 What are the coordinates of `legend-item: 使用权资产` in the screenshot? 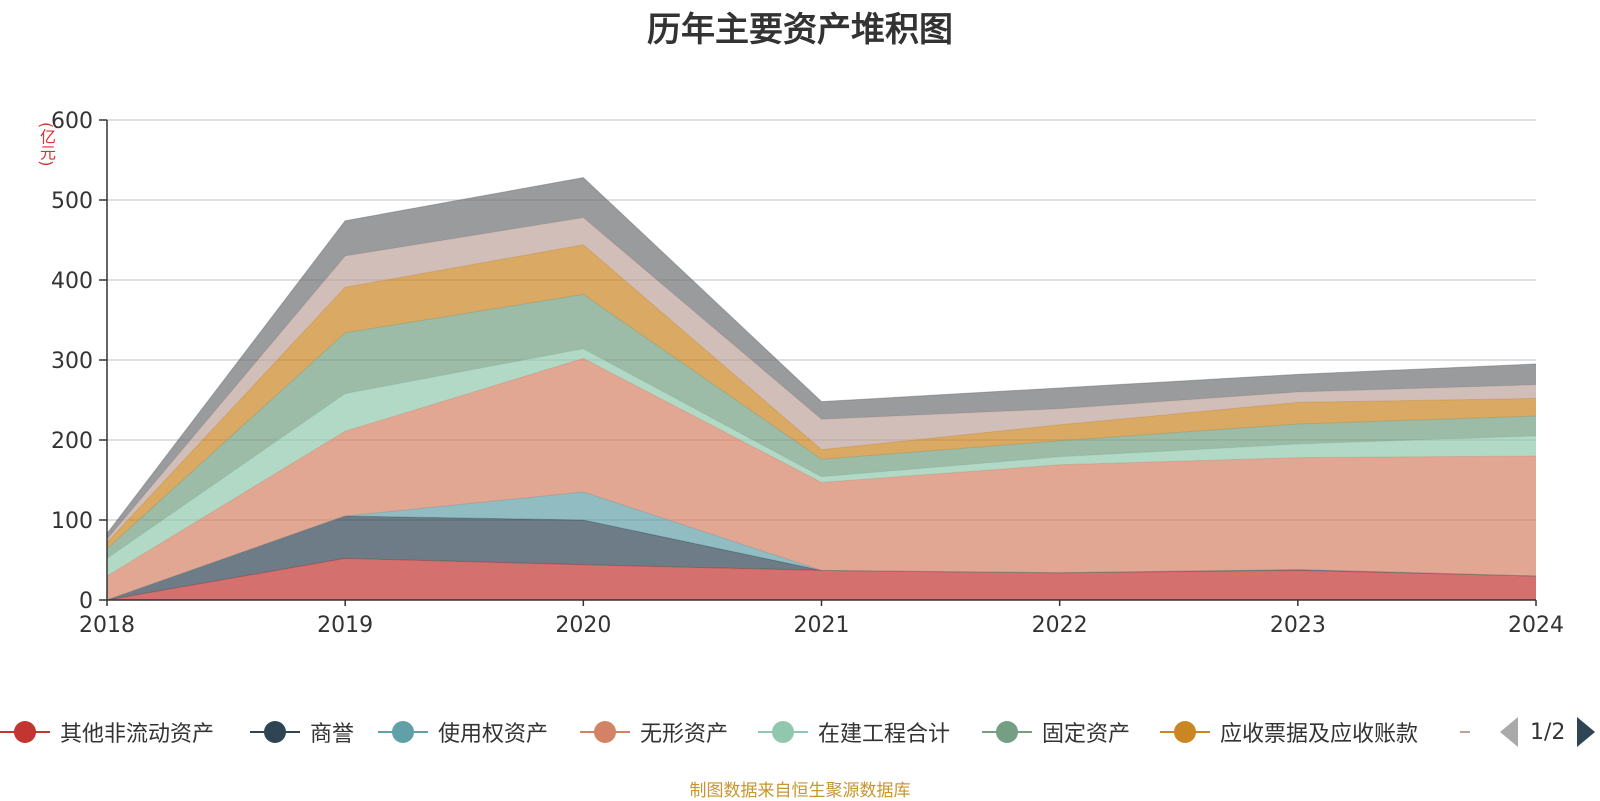 It's located at (463, 732).